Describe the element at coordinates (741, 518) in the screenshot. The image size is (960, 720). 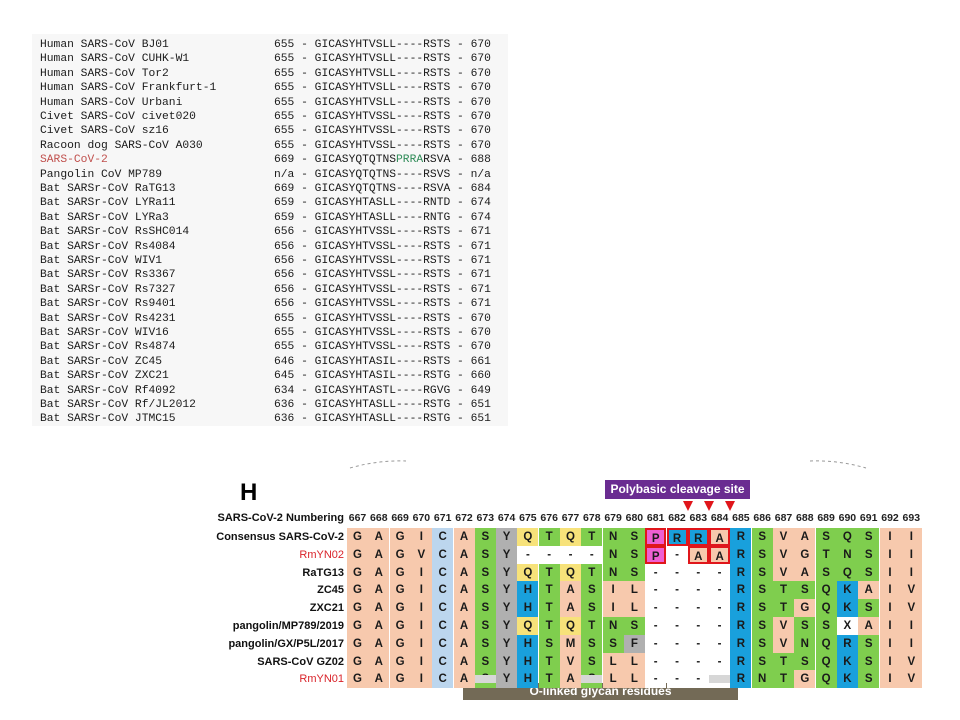
I see `position-number: 685` at that location.